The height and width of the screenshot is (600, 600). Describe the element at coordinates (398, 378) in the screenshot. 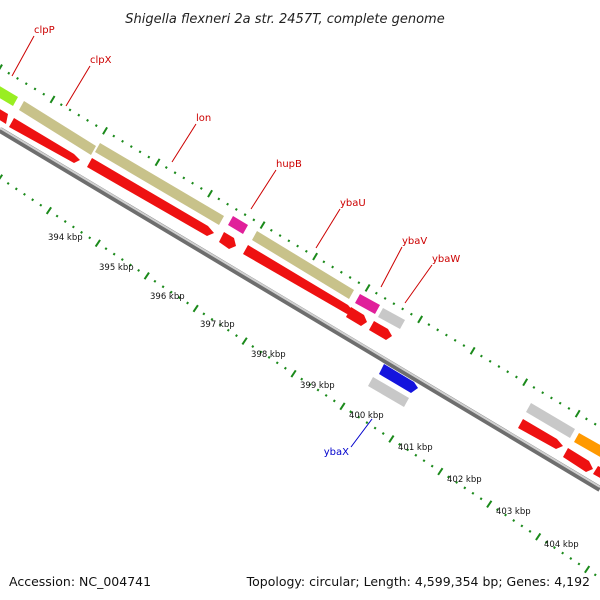

I see `gene-ybax-reverse` at that location.